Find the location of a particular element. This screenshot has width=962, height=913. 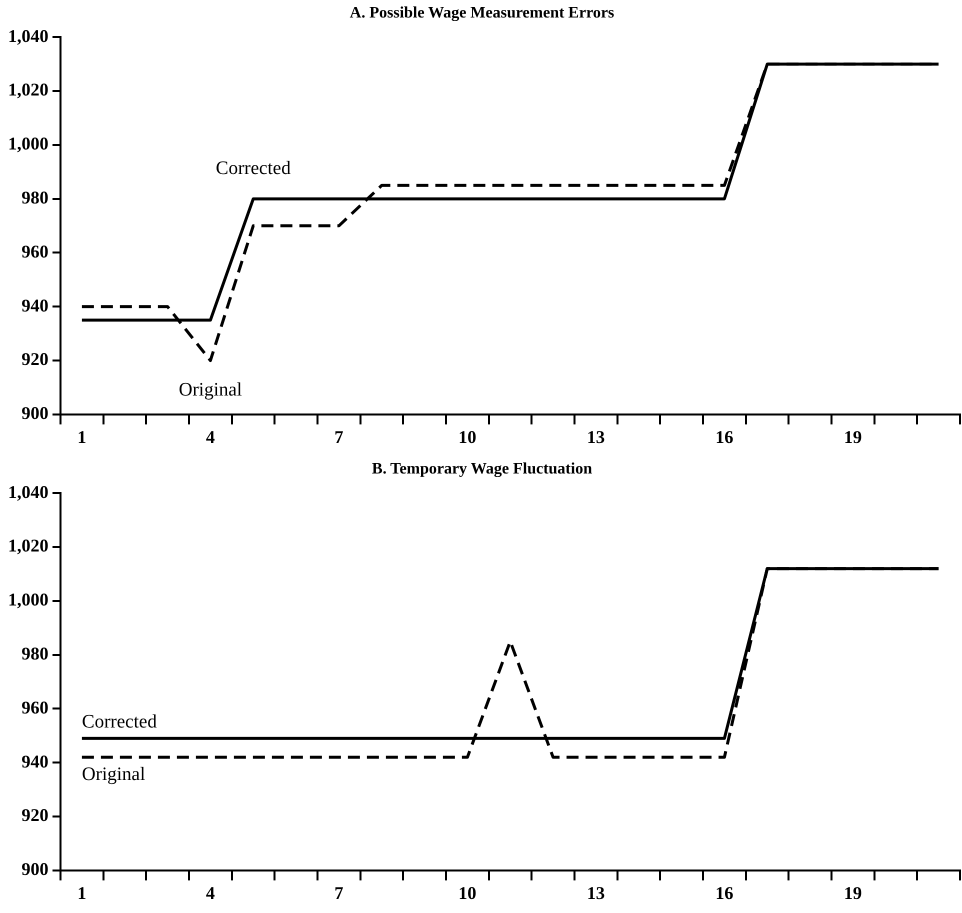

chart-title: B. Temporary Wage Fluctuation is located at coordinates (482, 469).